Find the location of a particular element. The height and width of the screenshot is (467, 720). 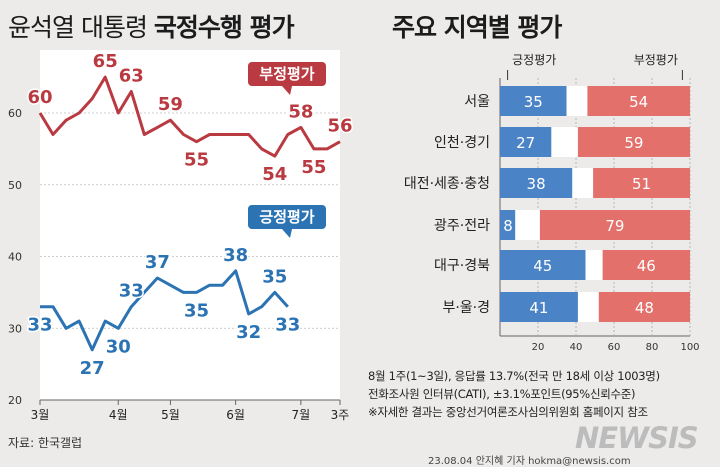

positive-legend-text: 긍정평가 is located at coordinates (286, 217).